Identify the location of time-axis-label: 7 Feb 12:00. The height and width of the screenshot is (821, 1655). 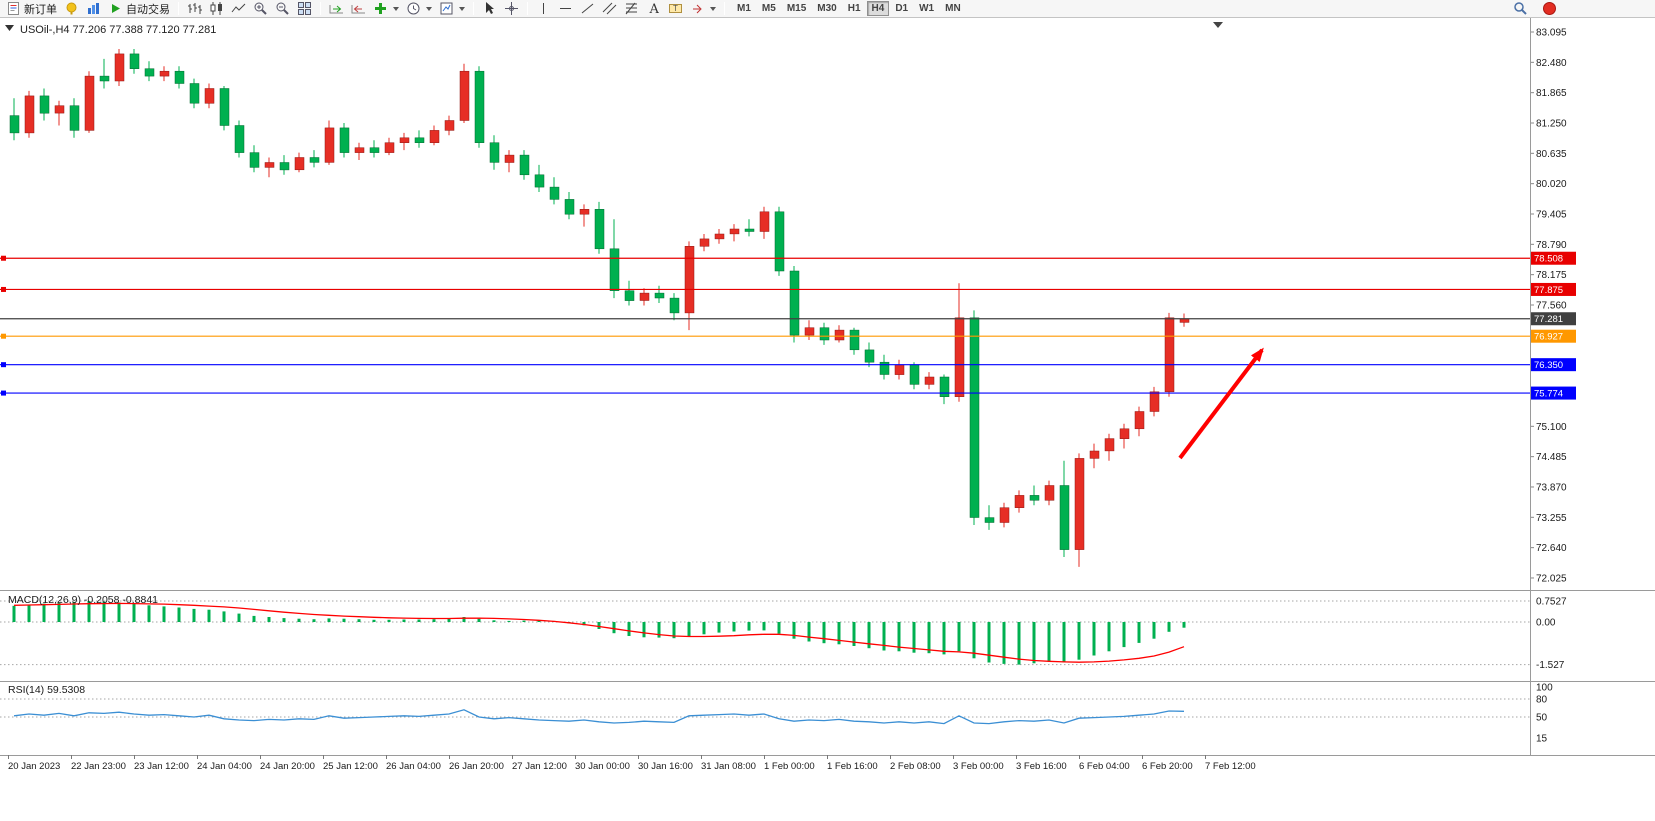
(1230, 766).